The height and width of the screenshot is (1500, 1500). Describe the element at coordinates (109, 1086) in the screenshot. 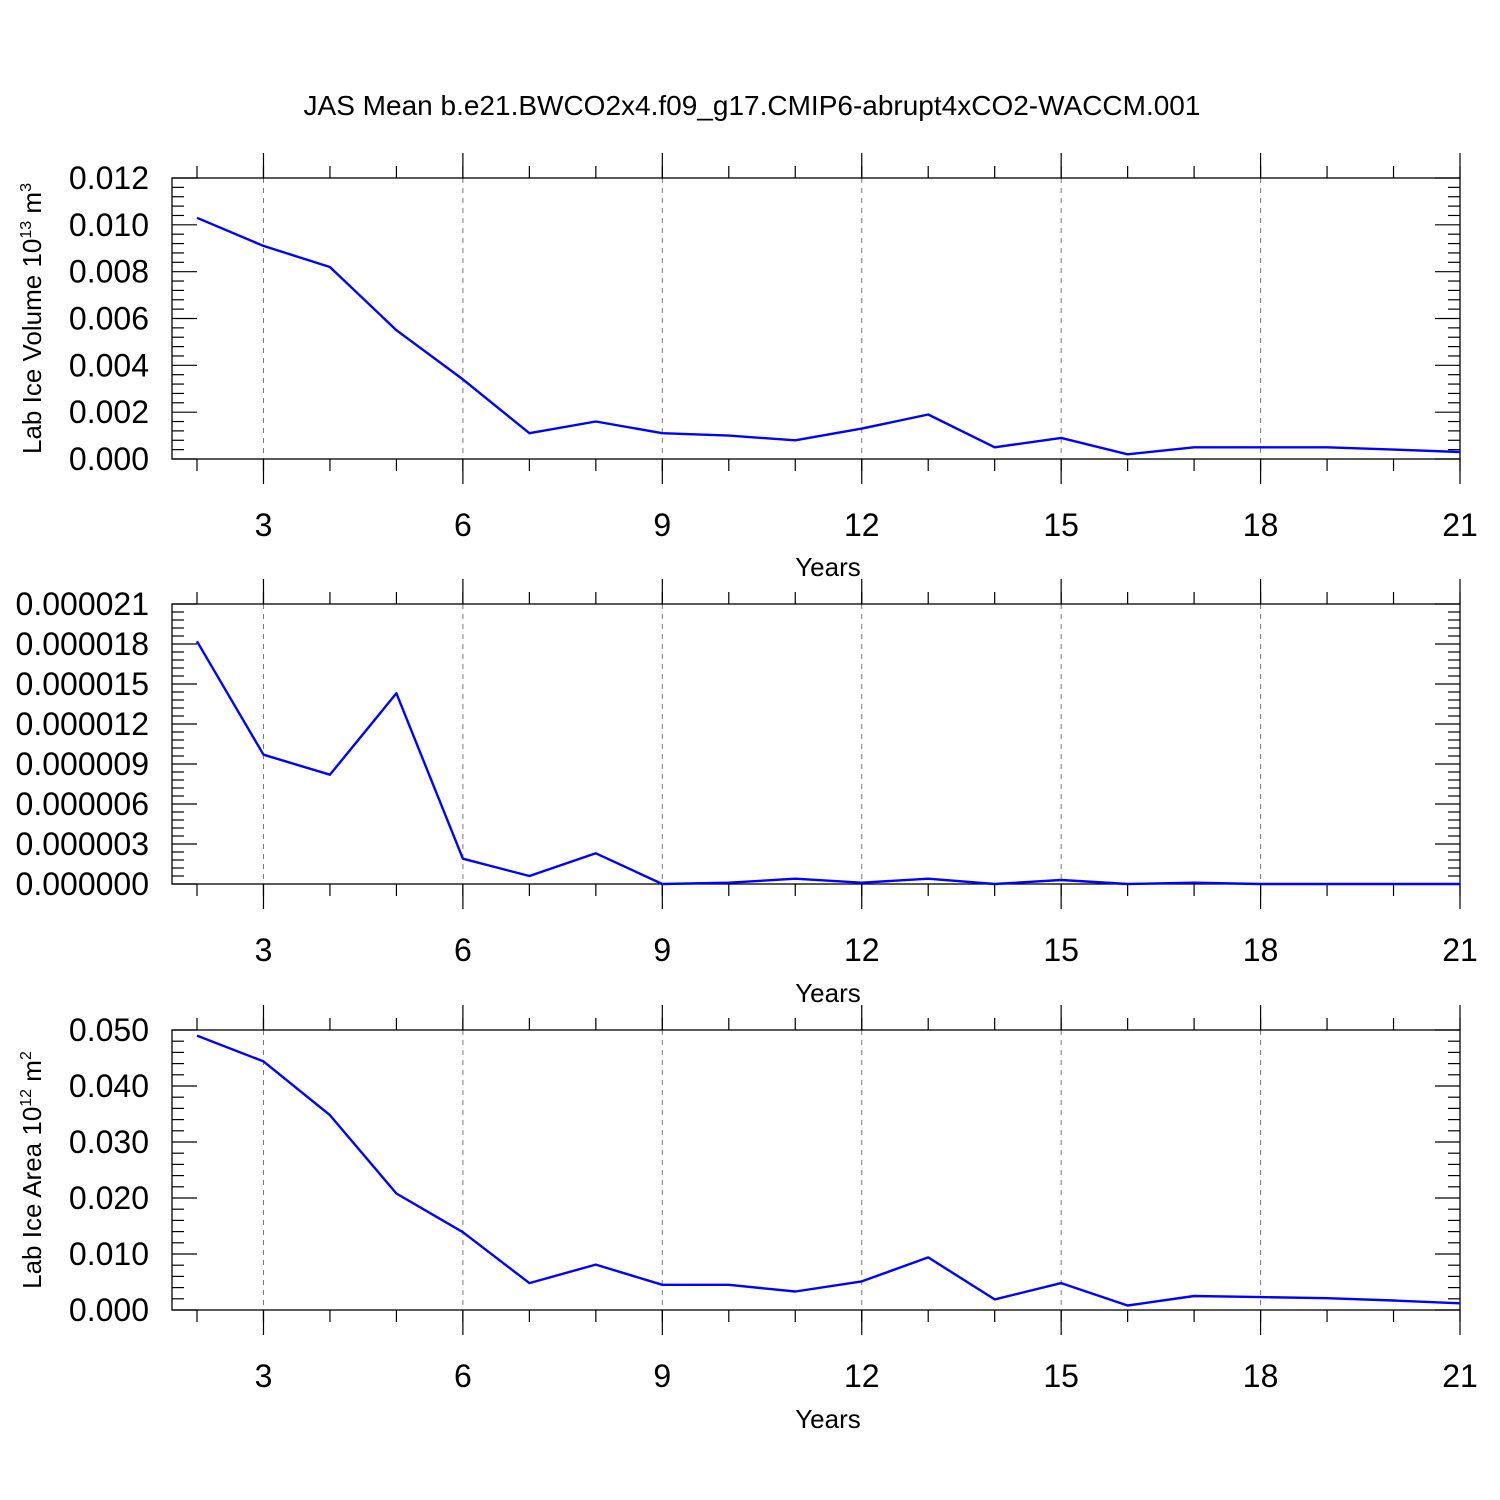

I see `y-tick-label: 0.040` at that location.